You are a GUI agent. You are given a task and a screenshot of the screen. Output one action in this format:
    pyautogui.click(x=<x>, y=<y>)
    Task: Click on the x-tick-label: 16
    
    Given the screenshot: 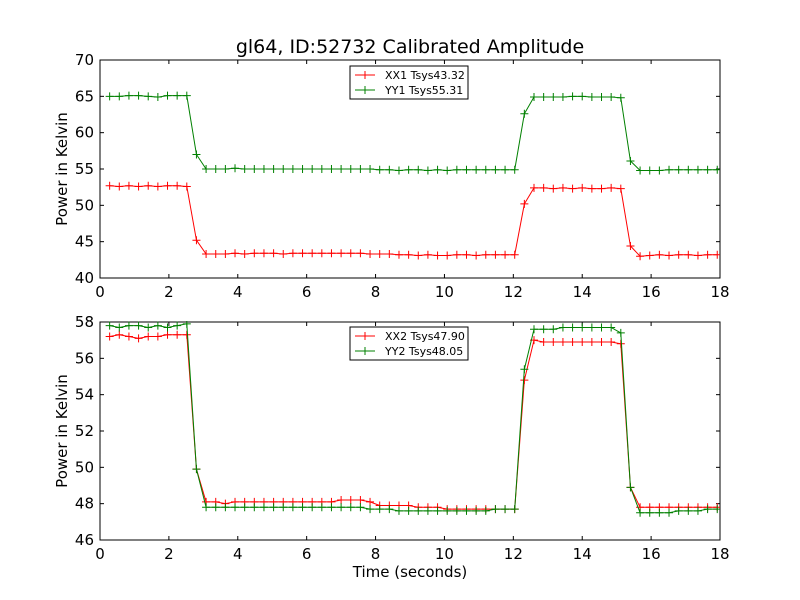 What is the action you would take?
    pyautogui.click(x=651, y=554)
    